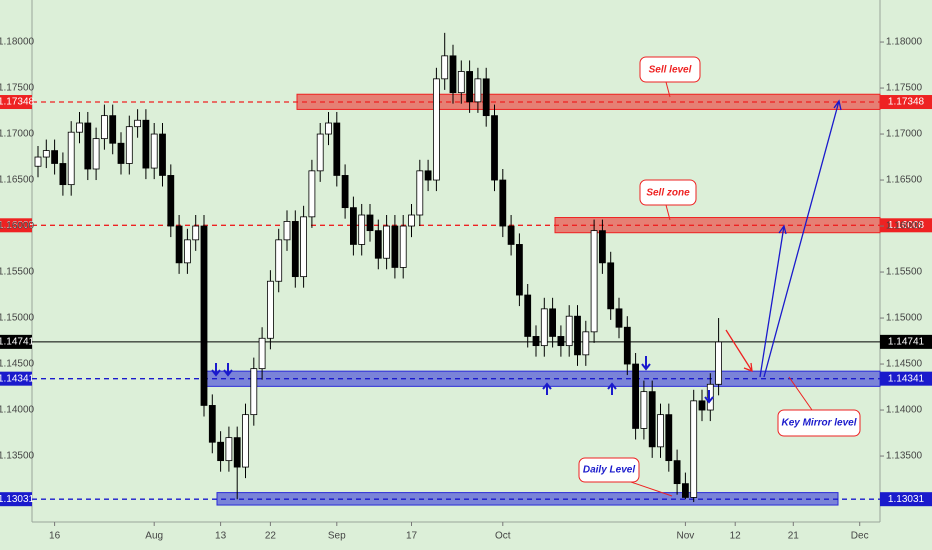 This screenshot has height=550, width=932. Describe the element at coordinates (55, 536) in the screenshot. I see `x-tick-label: 16` at that location.